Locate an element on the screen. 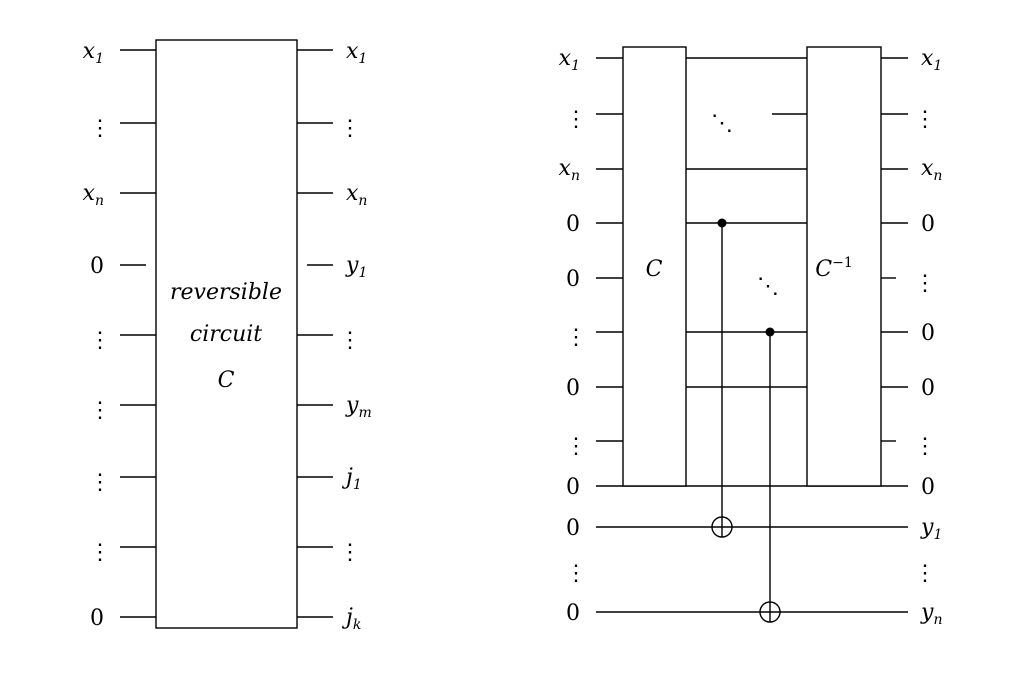 This screenshot has width=1020, height=677. right-output-labels: x1 ⋮ xn 0 ⋮ 0 0 ⋮ 0 y1 ⋮ yn is located at coordinates (928, 337).